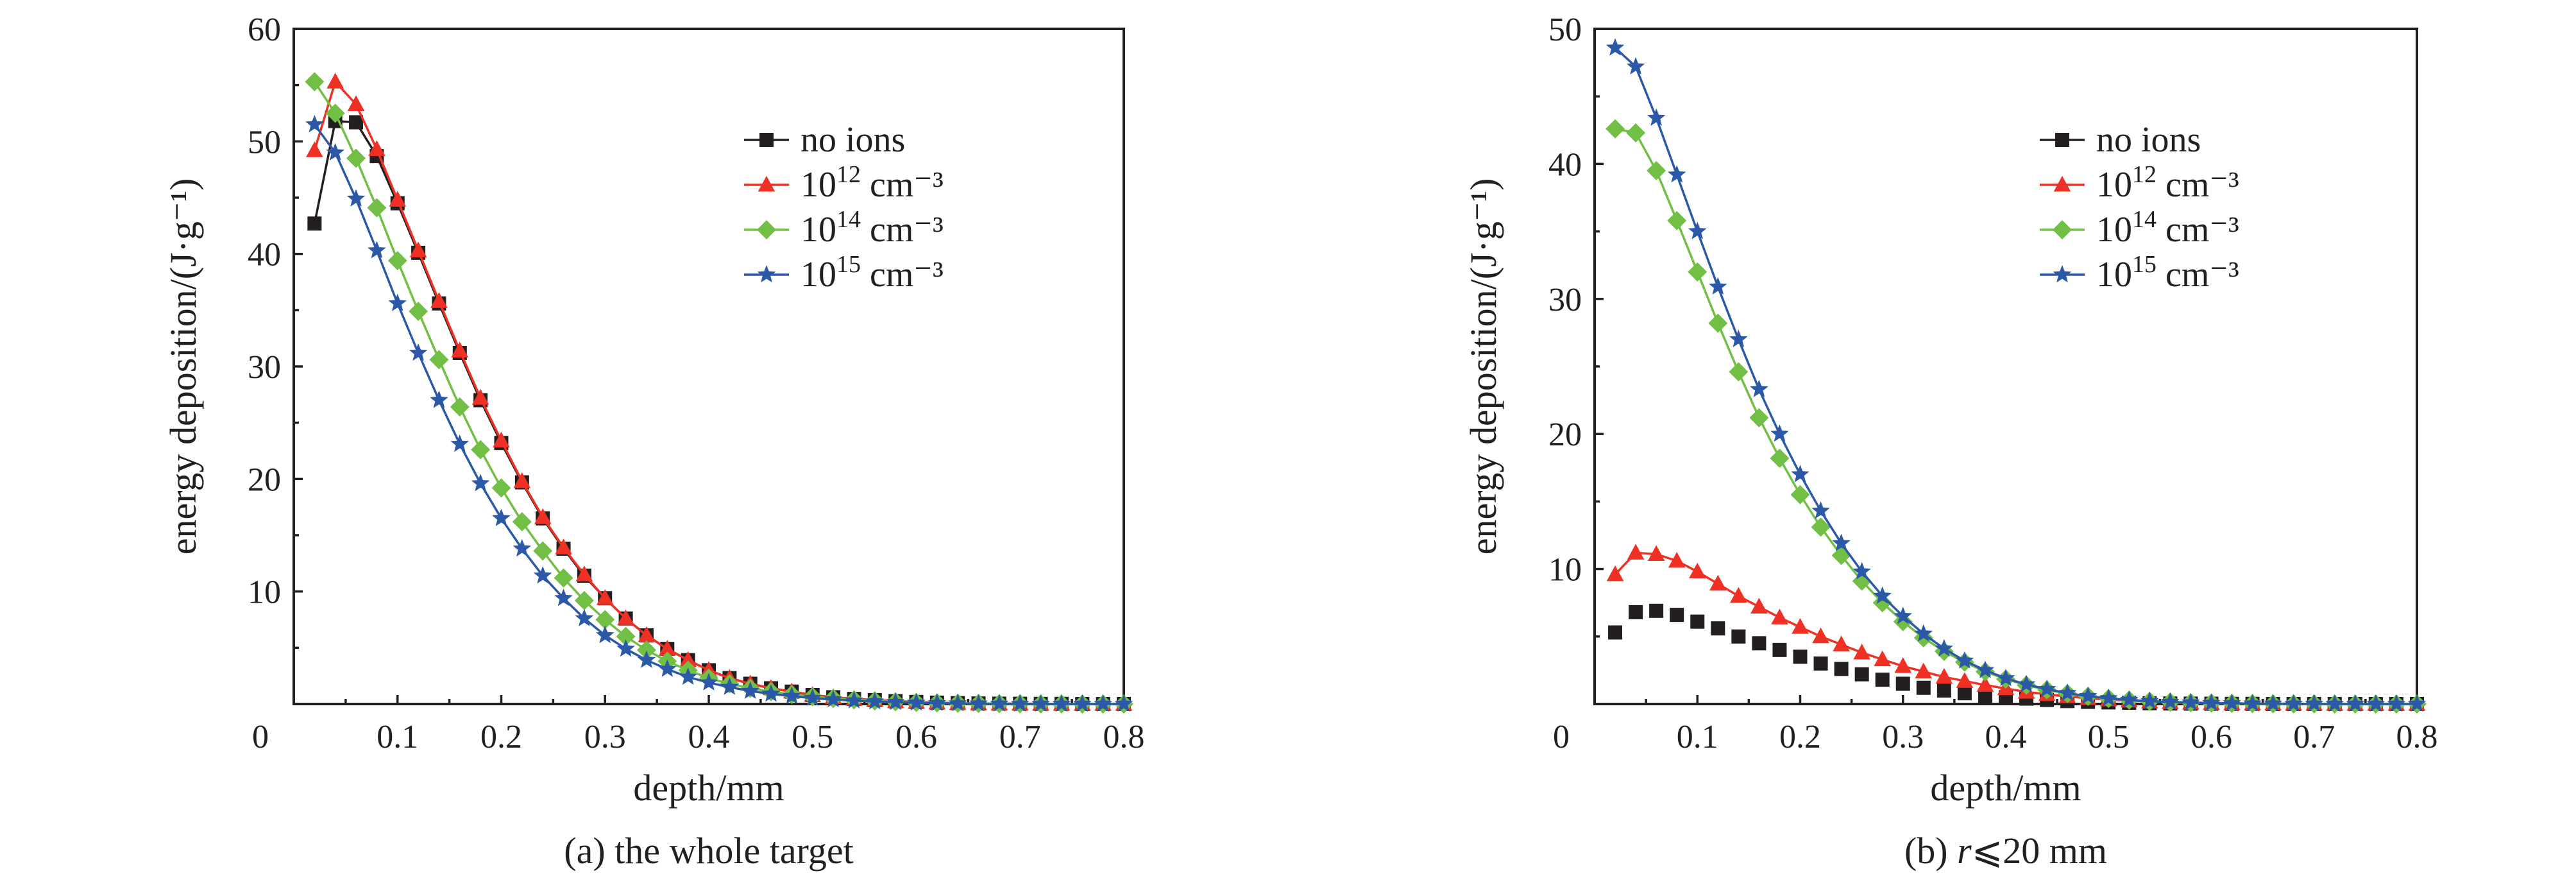 Image resolution: width=2576 pixels, height=876 pixels. What do you see at coordinates (1124, 737) in the screenshot?
I see `panel-a-x-tick-label: 0.8` at bounding box center [1124, 737].